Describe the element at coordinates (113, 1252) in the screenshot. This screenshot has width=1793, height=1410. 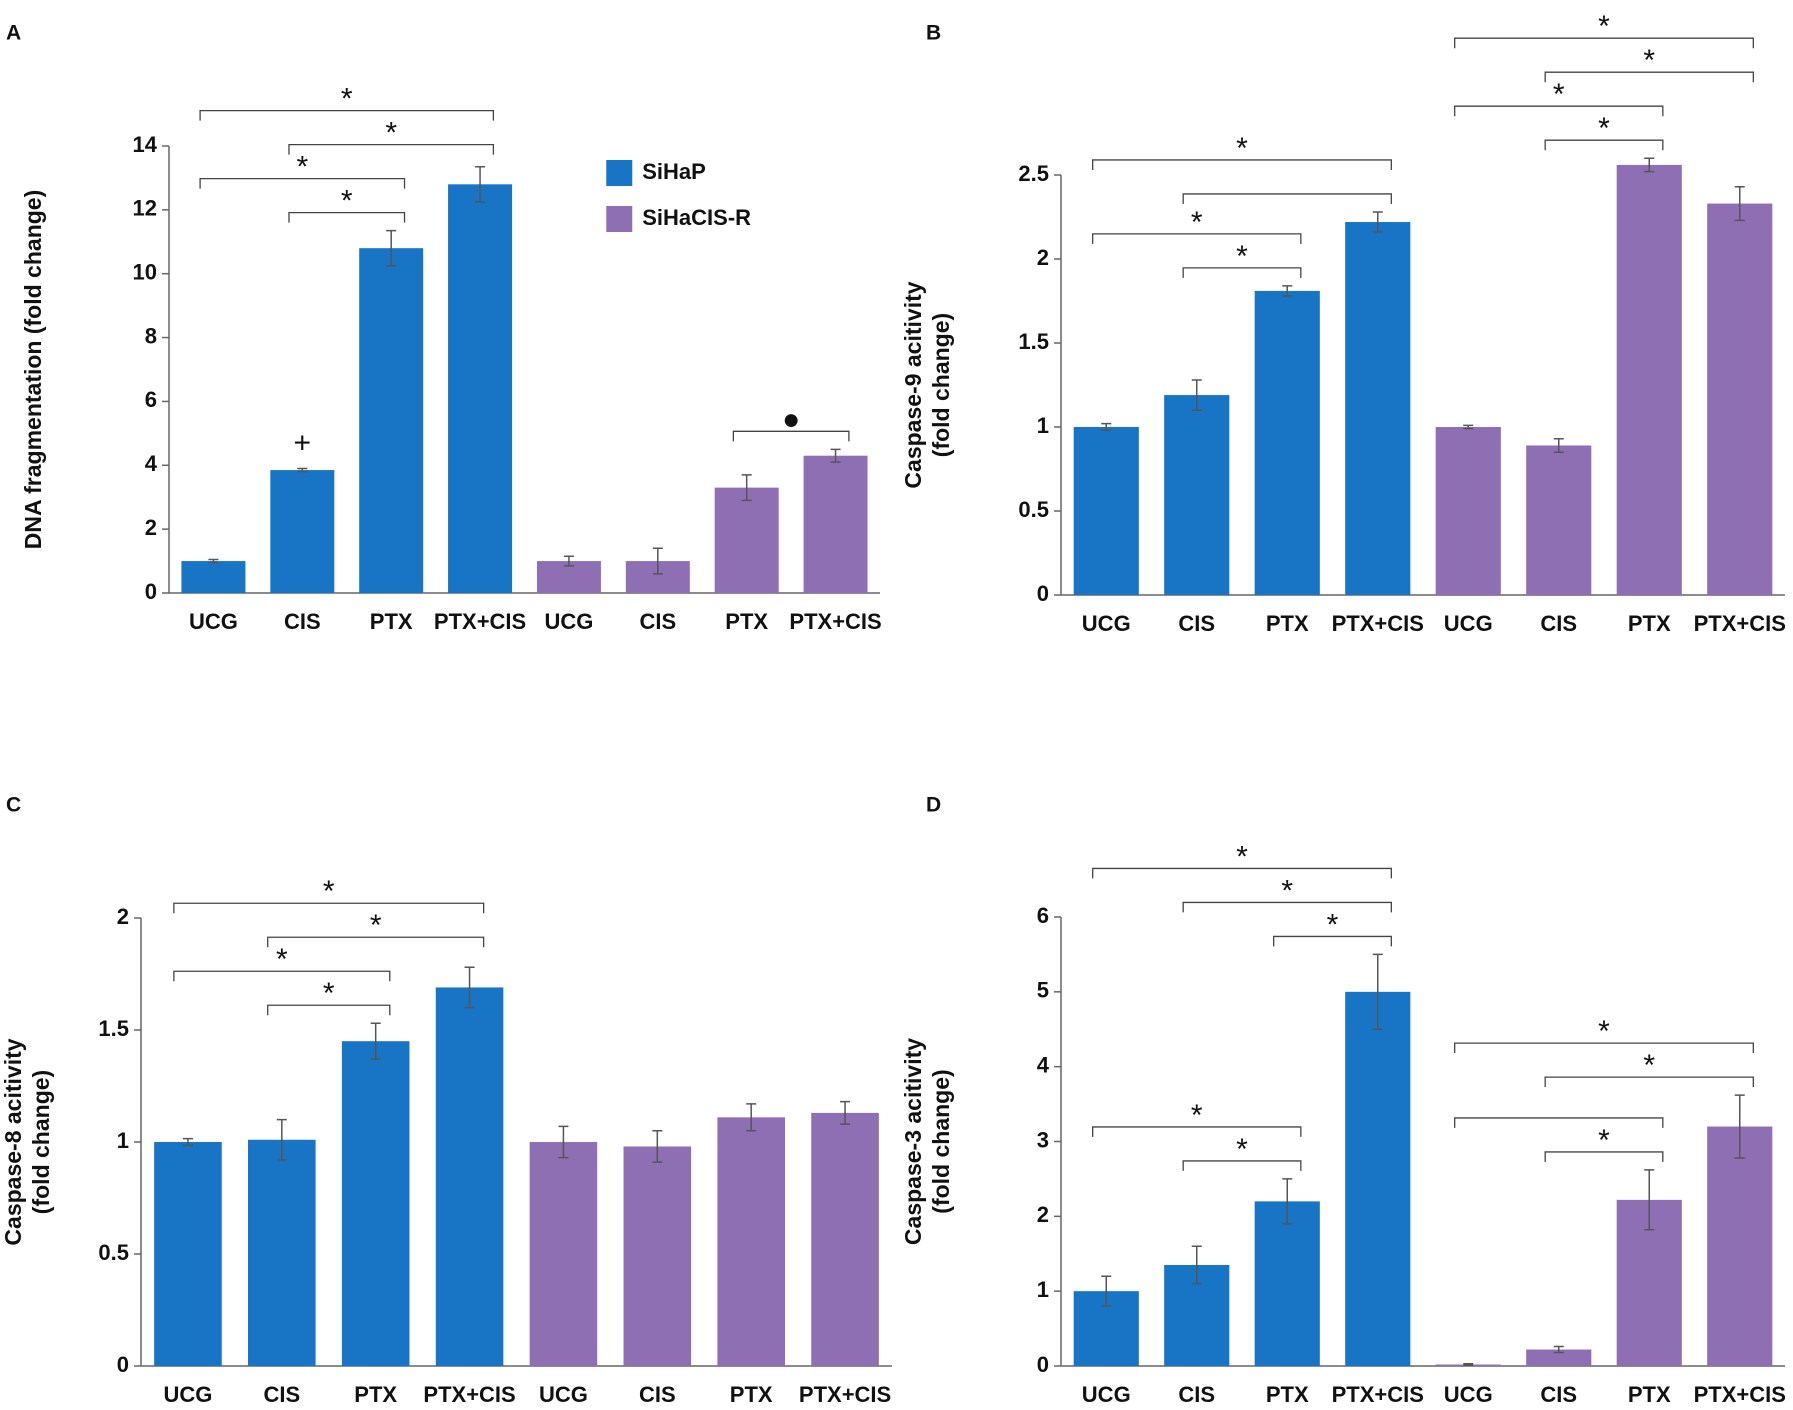
I see `y-tick-label: 0.5` at that location.